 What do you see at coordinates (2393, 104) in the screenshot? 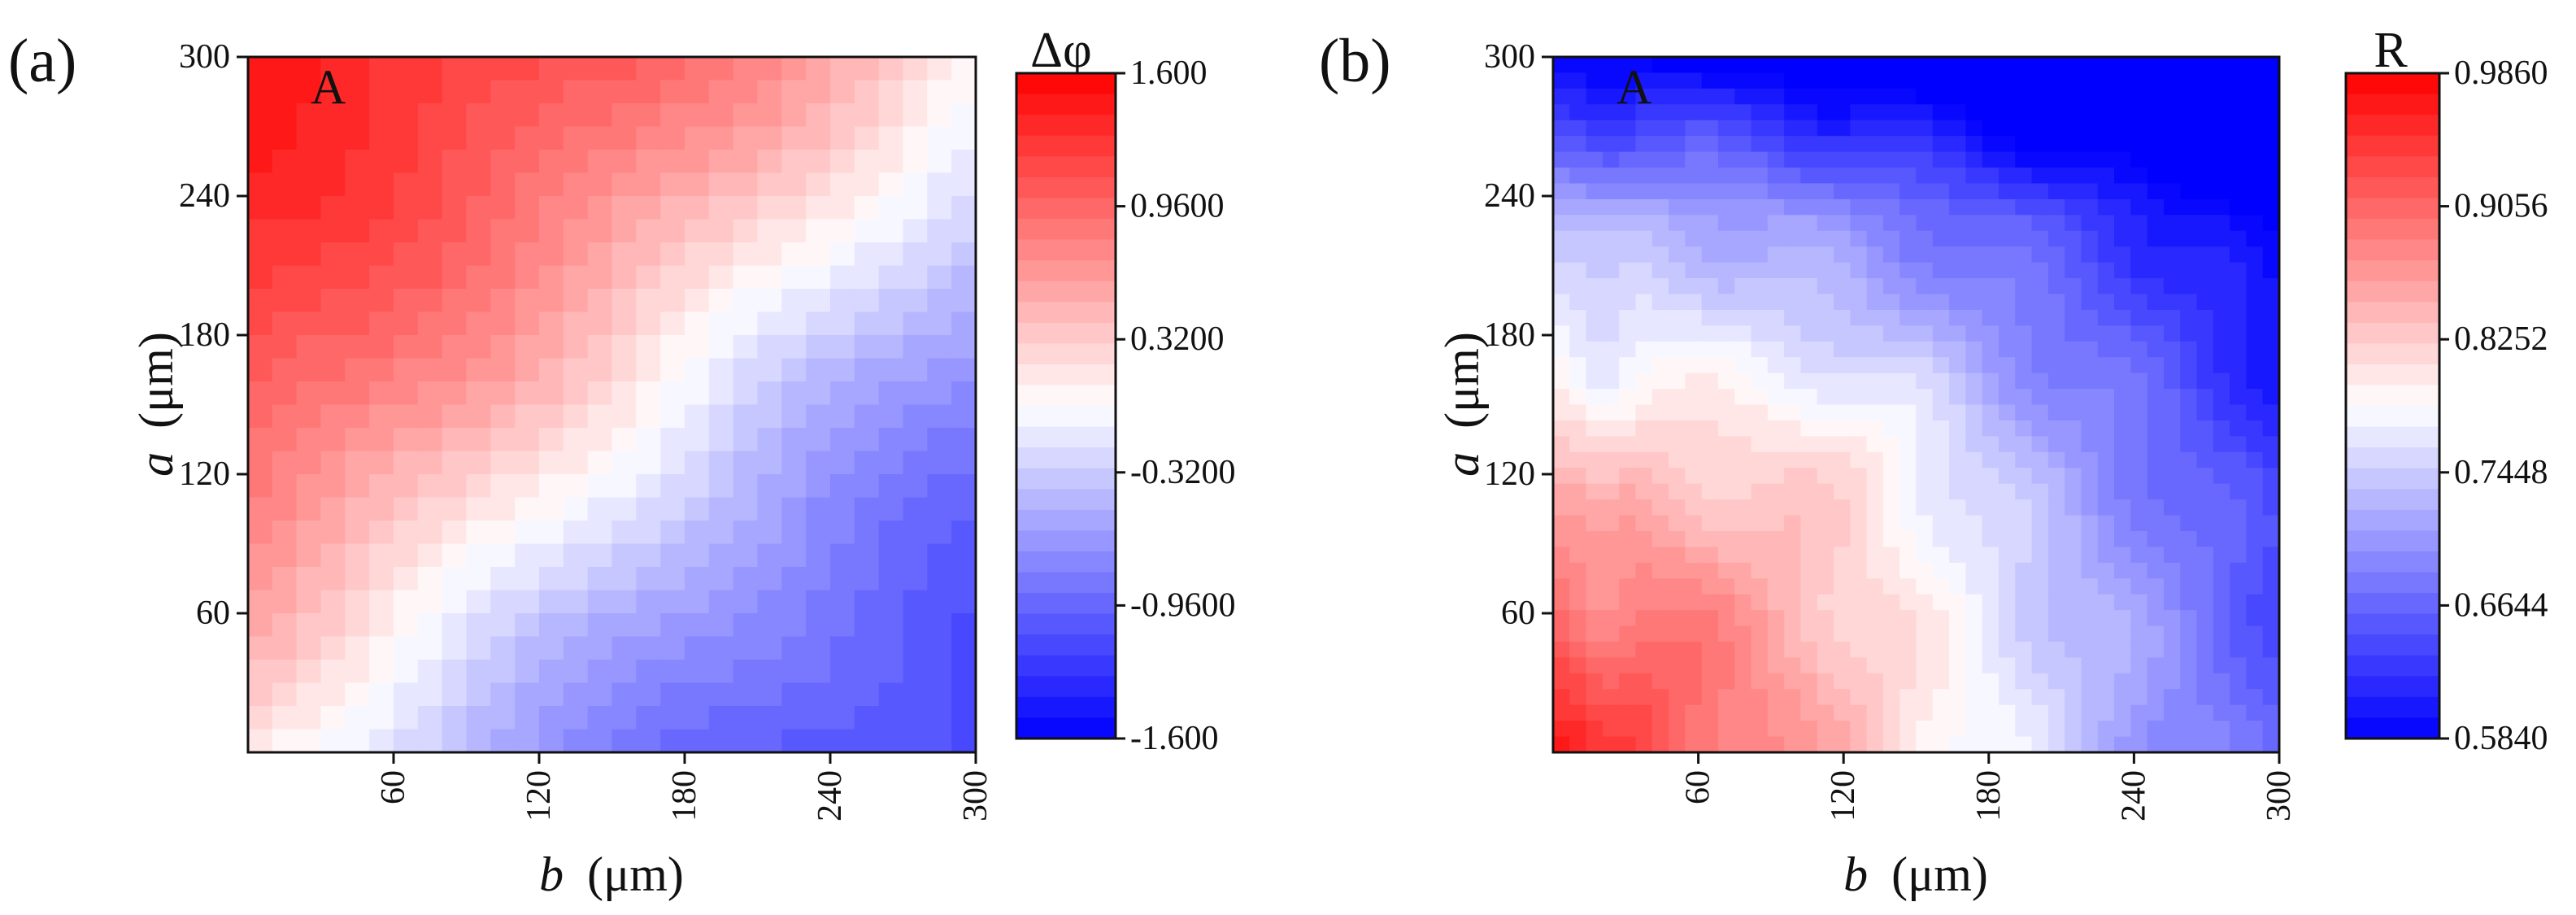
I see `panel-b-colorbar-band` at bounding box center [2393, 104].